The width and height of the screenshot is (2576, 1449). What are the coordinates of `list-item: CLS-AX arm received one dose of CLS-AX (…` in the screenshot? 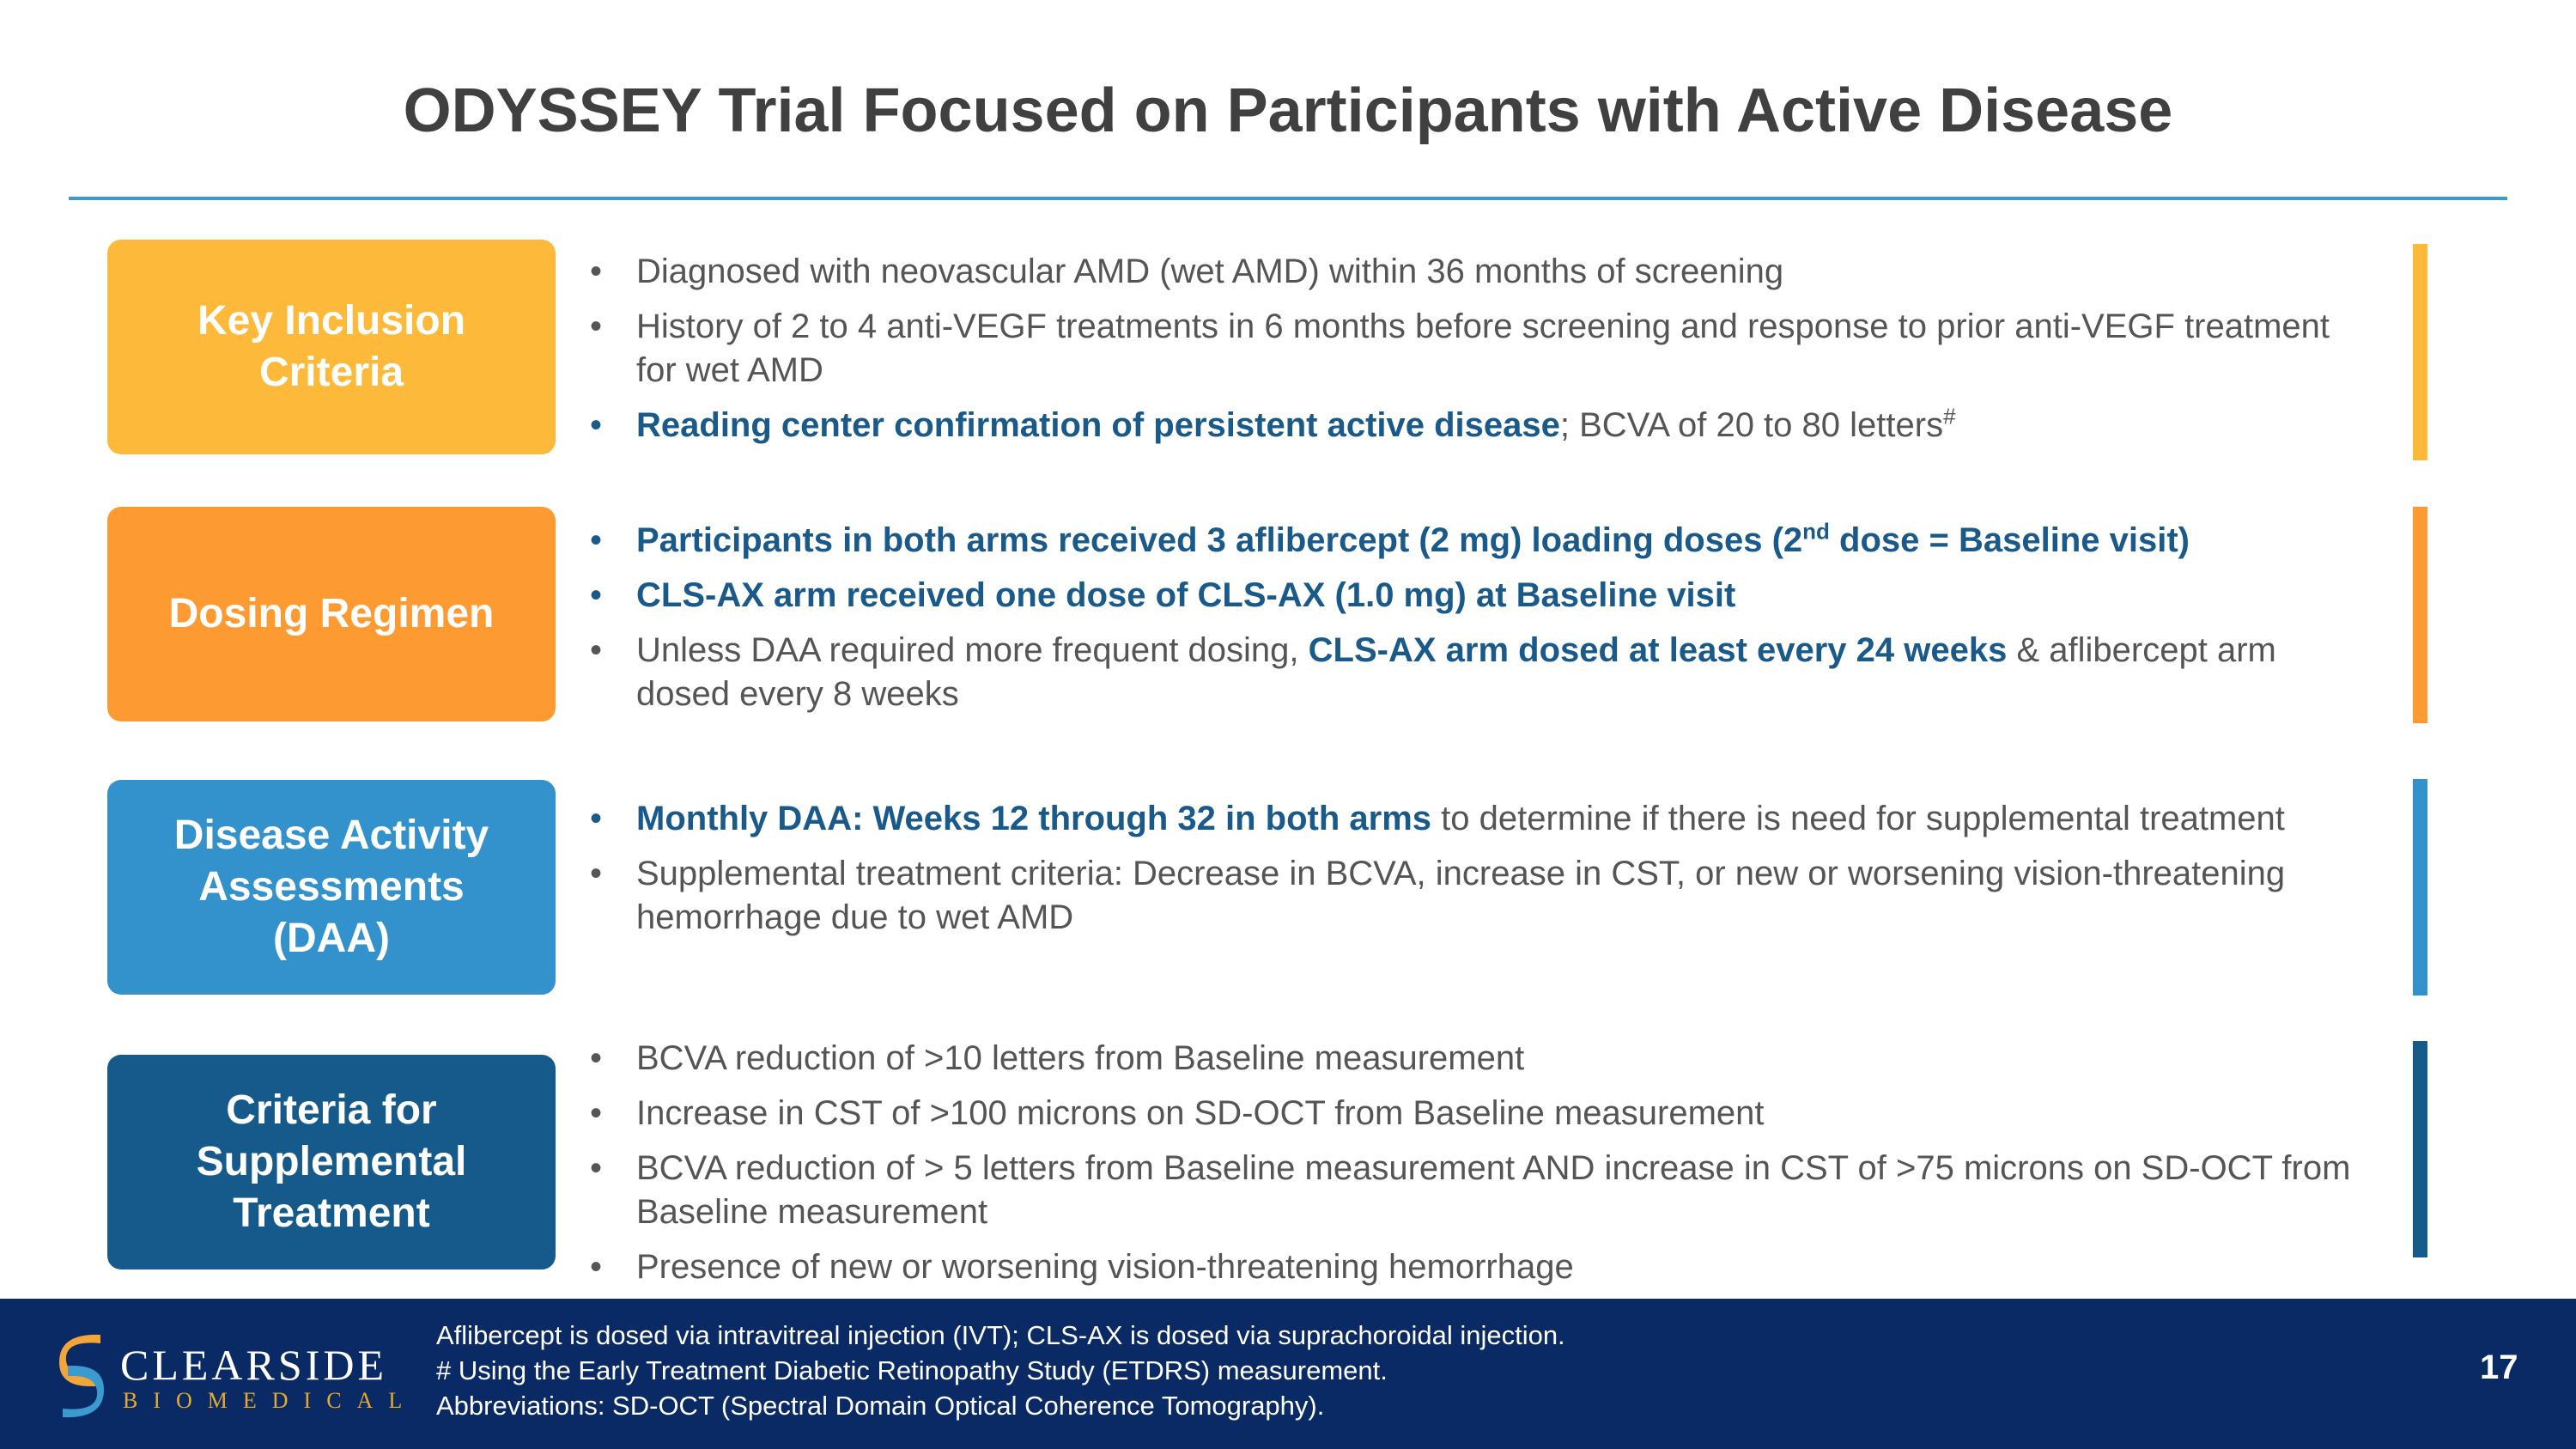 It's located at (1477, 596).